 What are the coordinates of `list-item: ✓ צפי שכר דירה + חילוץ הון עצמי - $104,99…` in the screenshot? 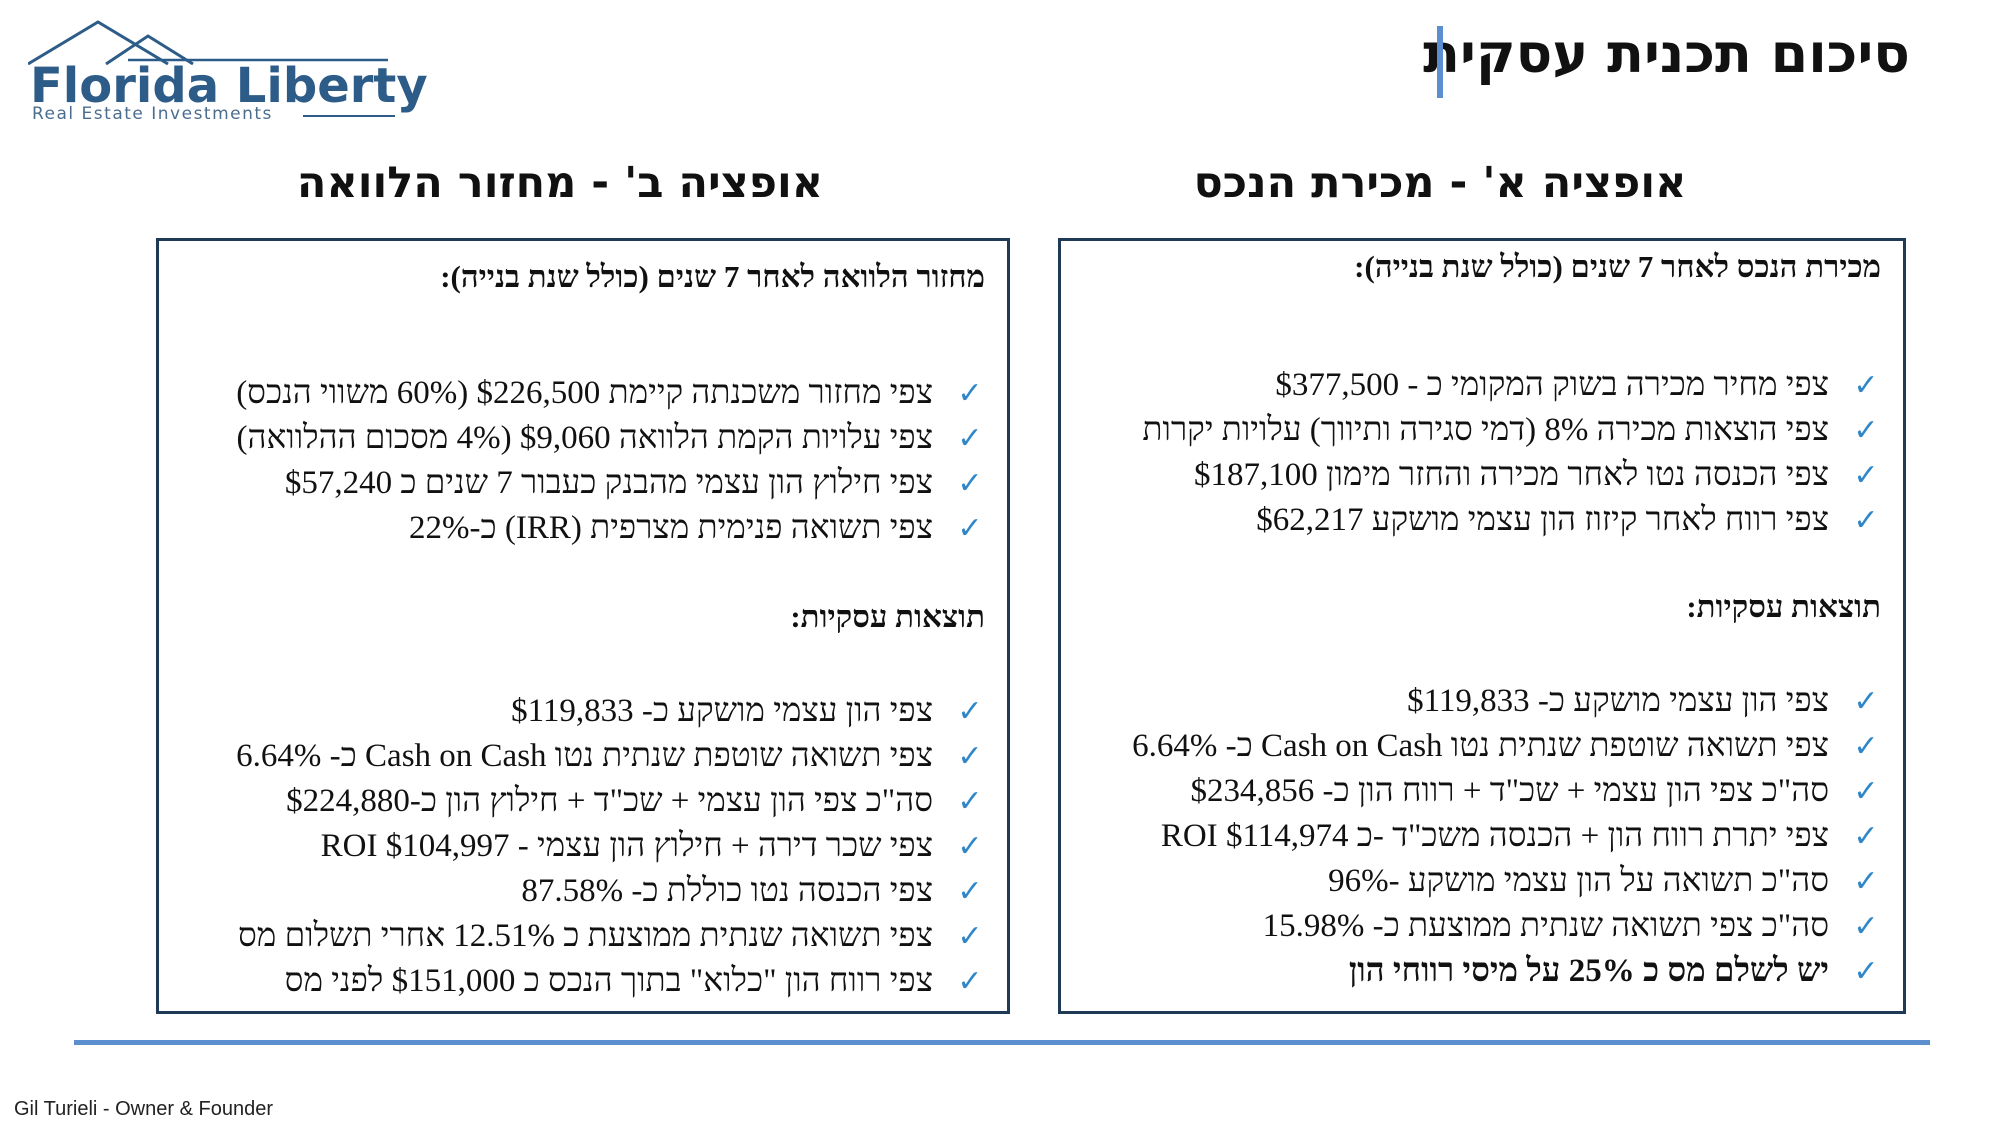 It's located at (653, 846).